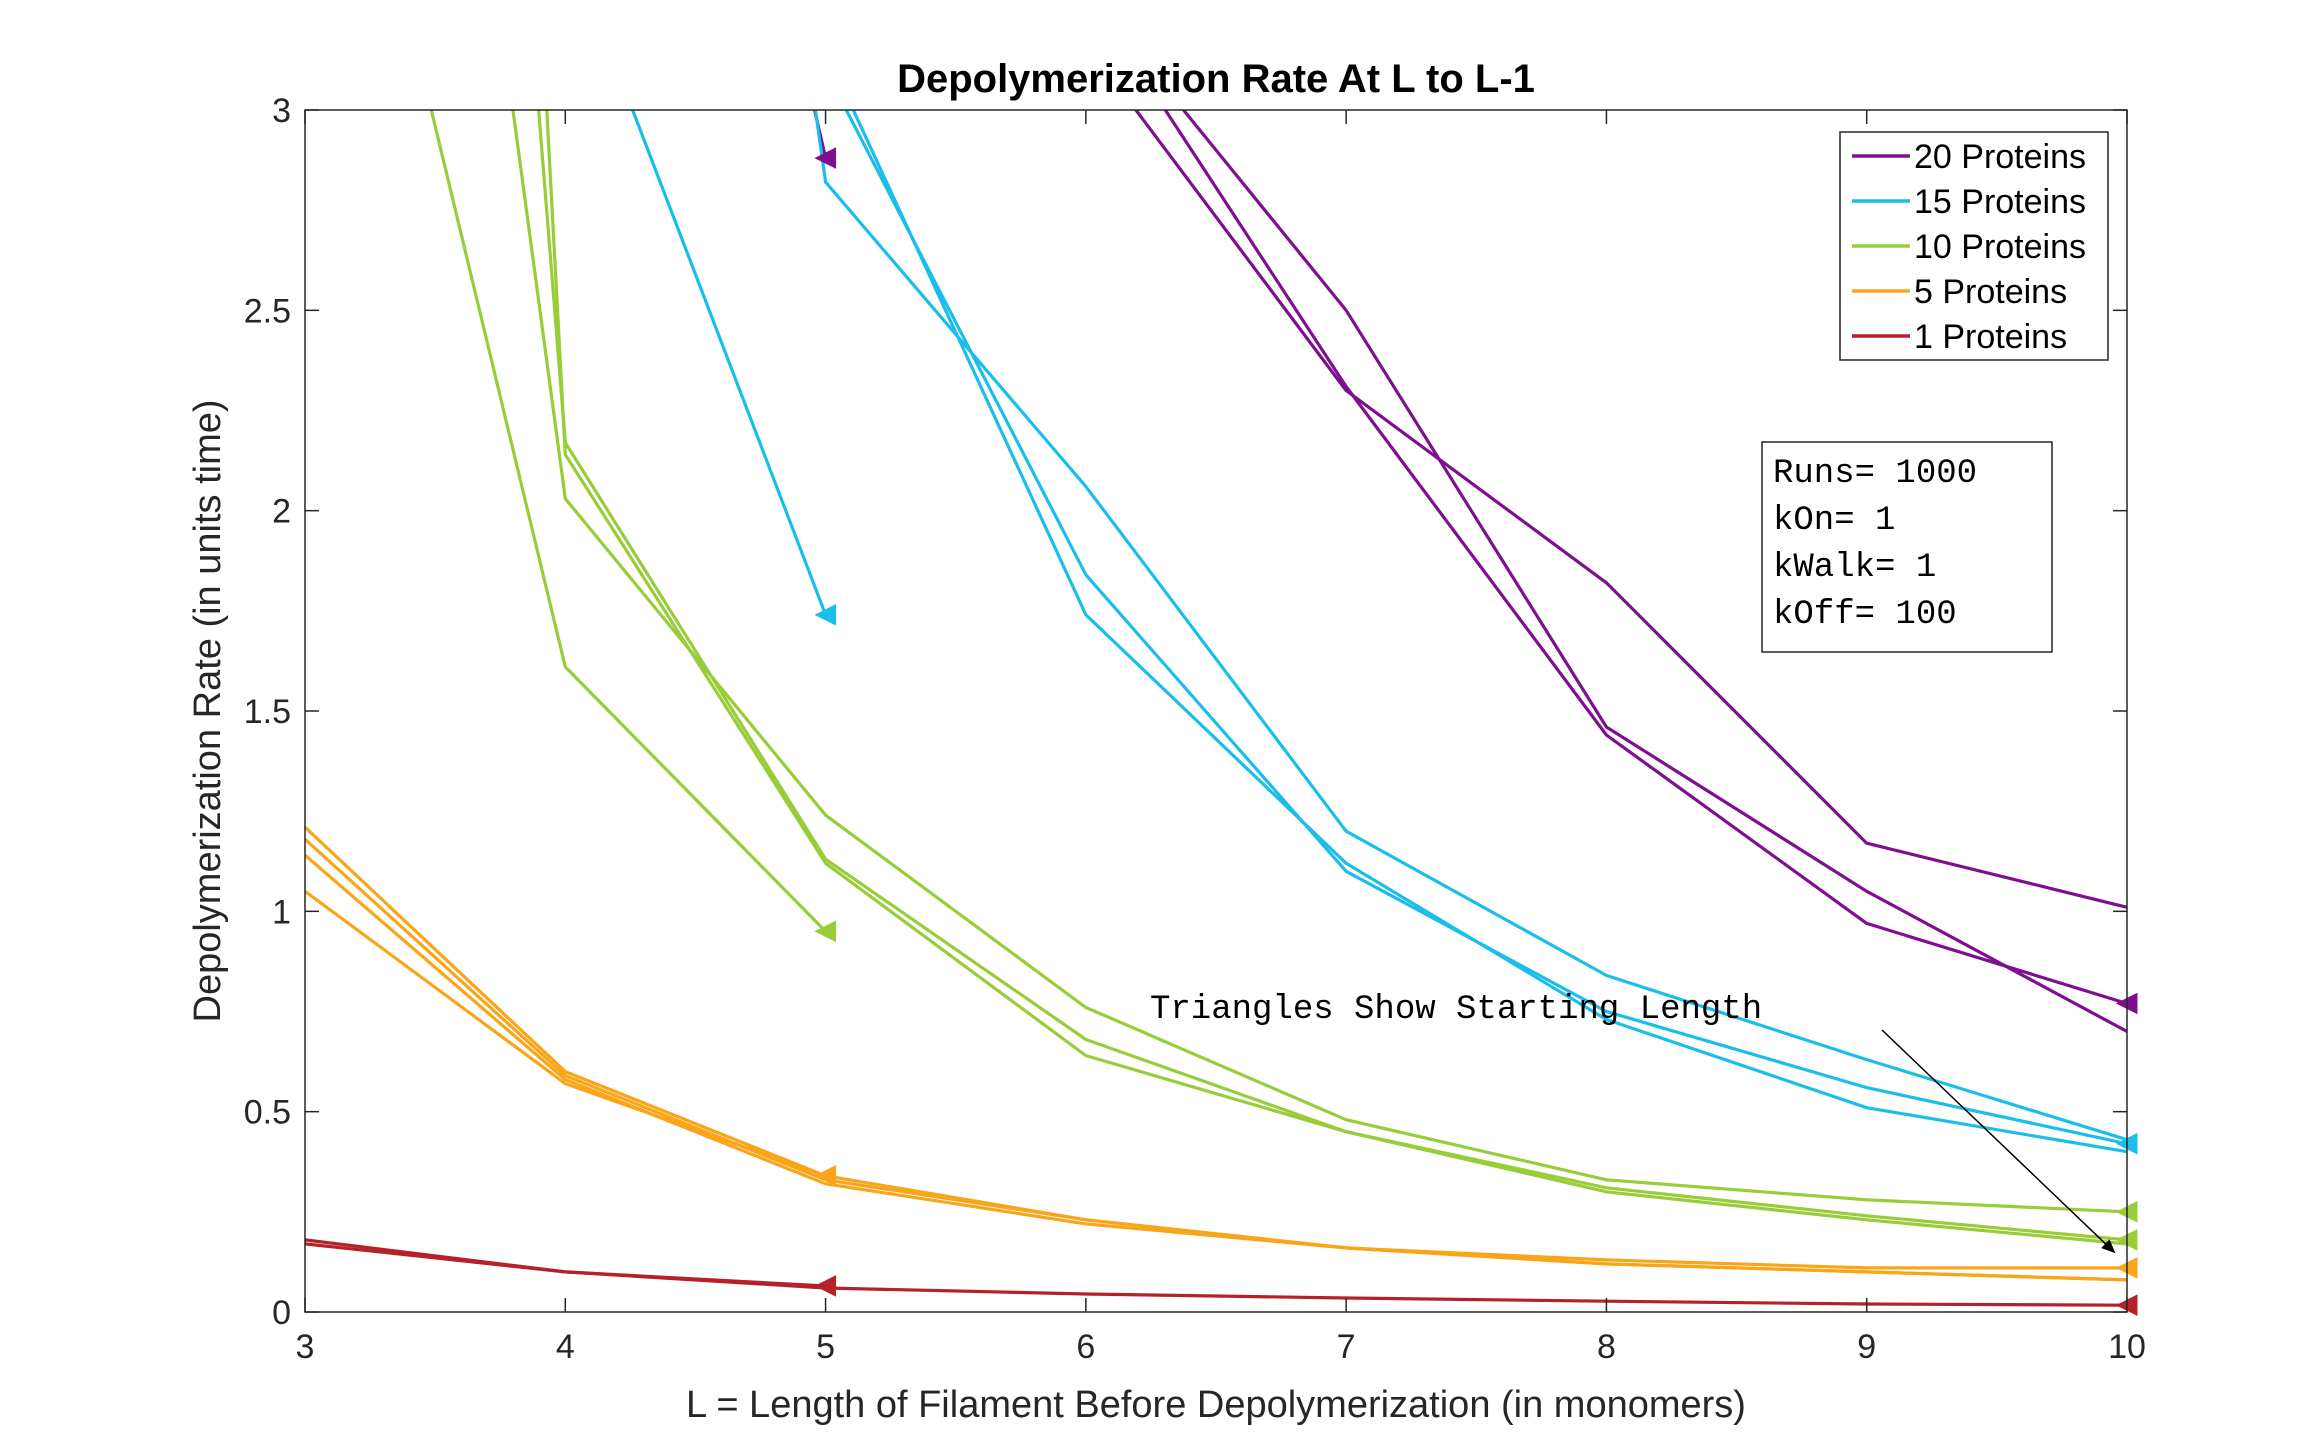 The image size is (2320, 1454). Describe the element at coordinates (825, 158) in the screenshot. I see `start-marker-20-proteins` at that location.